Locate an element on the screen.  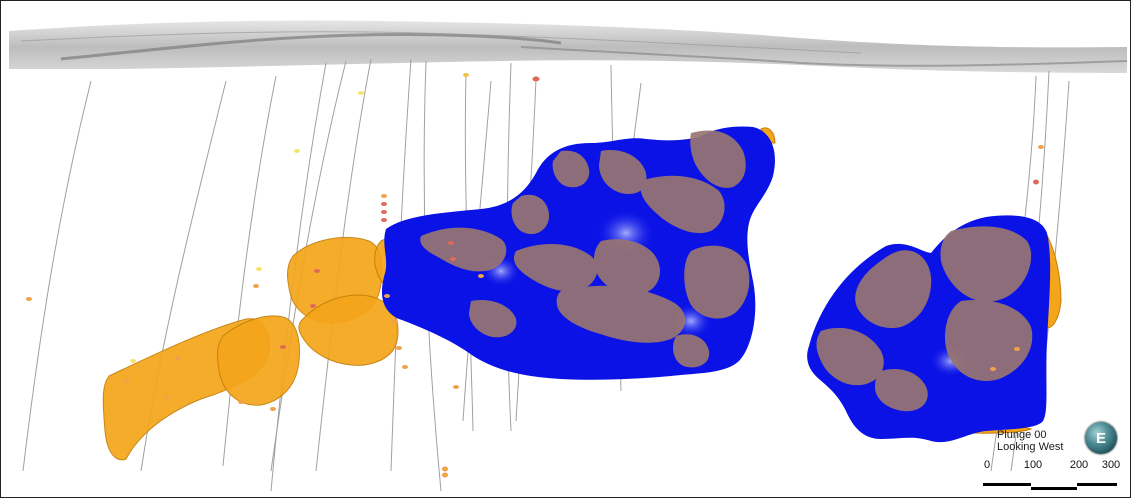
scale-tick-100: 100 is located at coordinates (1033, 465).